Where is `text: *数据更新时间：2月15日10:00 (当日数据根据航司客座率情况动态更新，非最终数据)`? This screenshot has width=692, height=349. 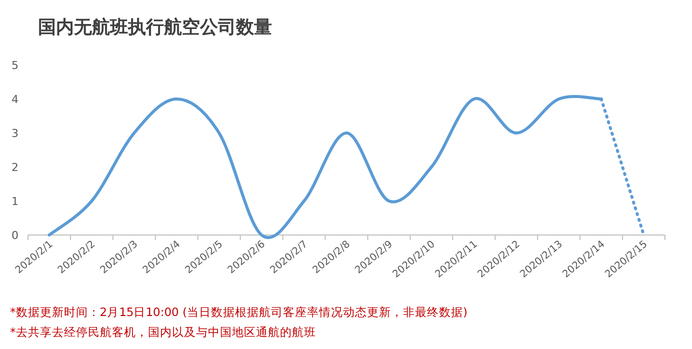
text: *数据更新时间：2月15日10:00 (当日数据根据航司客座率情况动态更新，非最终数据) is located at coordinates (239, 312).